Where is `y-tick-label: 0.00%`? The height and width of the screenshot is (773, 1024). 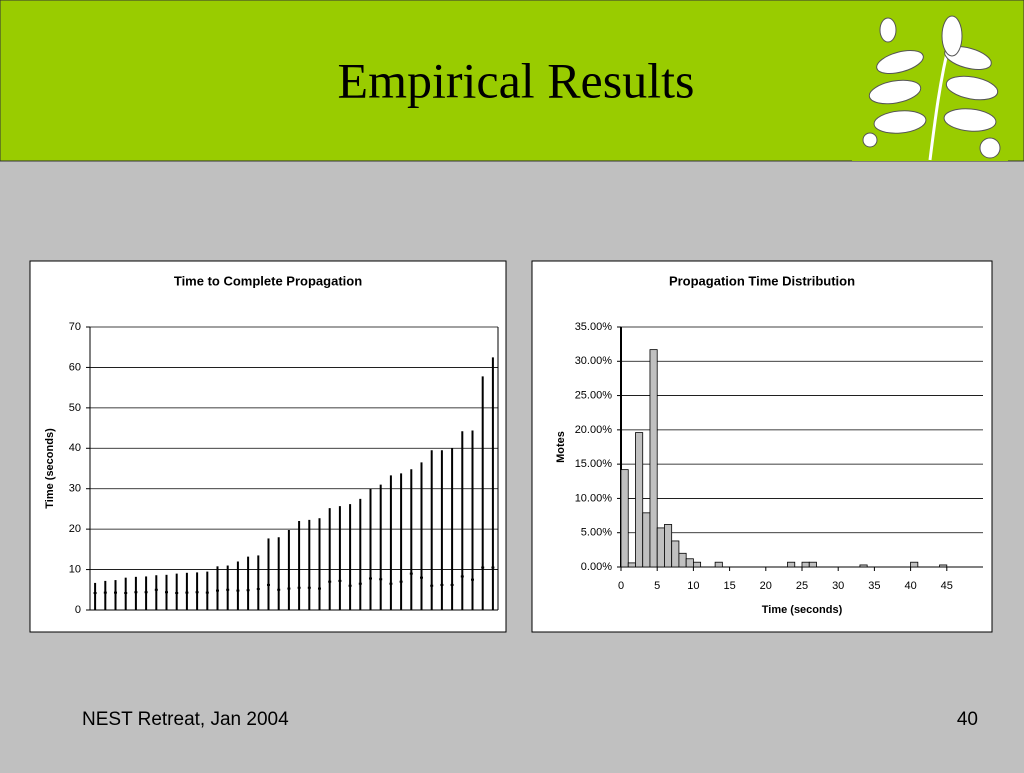 y-tick-label: 0.00% is located at coordinates (596, 567).